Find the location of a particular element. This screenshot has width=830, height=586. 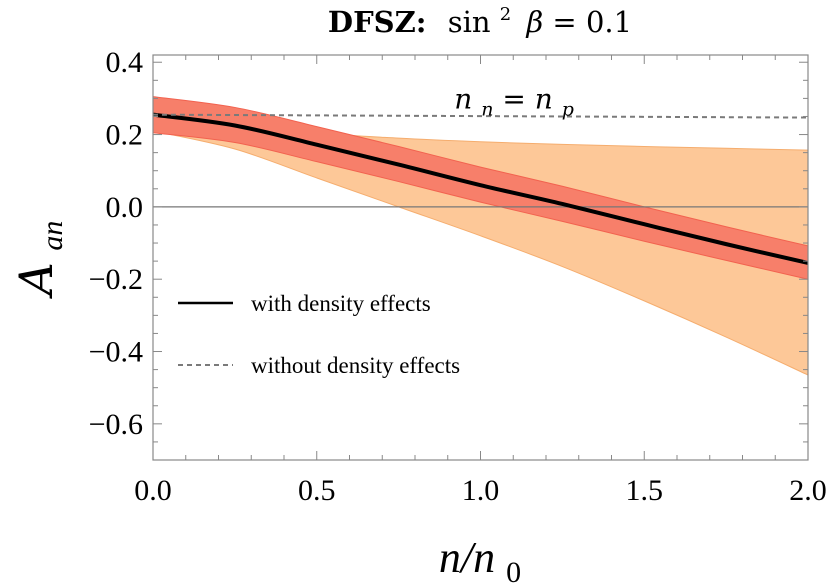

annotation-nn-eq-np: n n = n p is located at coordinates (514, 102).